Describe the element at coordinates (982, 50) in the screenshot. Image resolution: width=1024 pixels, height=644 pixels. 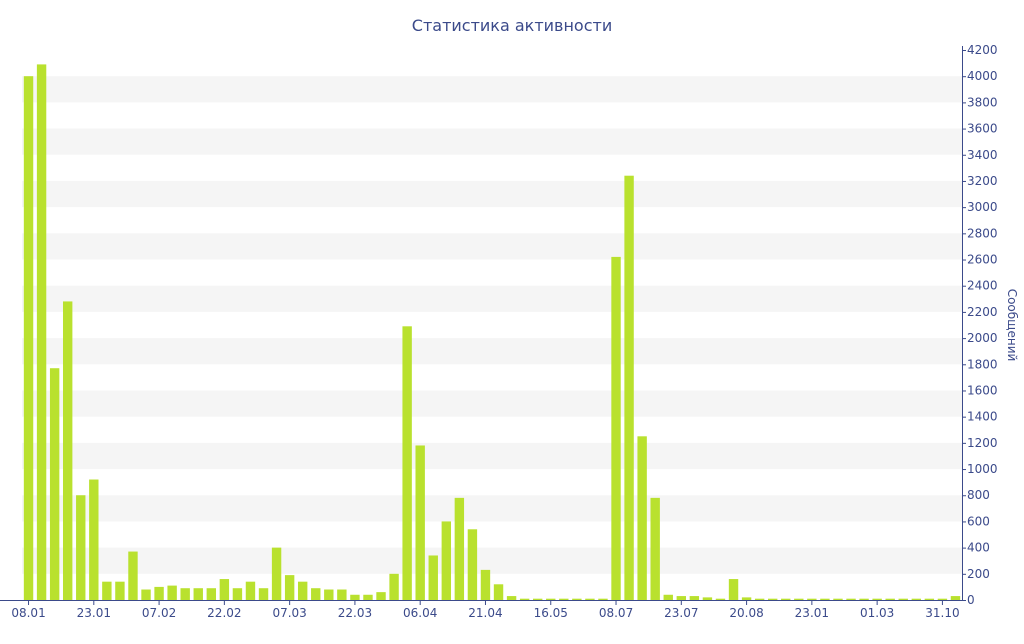
I see `y-tick-label: 4200` at that location.